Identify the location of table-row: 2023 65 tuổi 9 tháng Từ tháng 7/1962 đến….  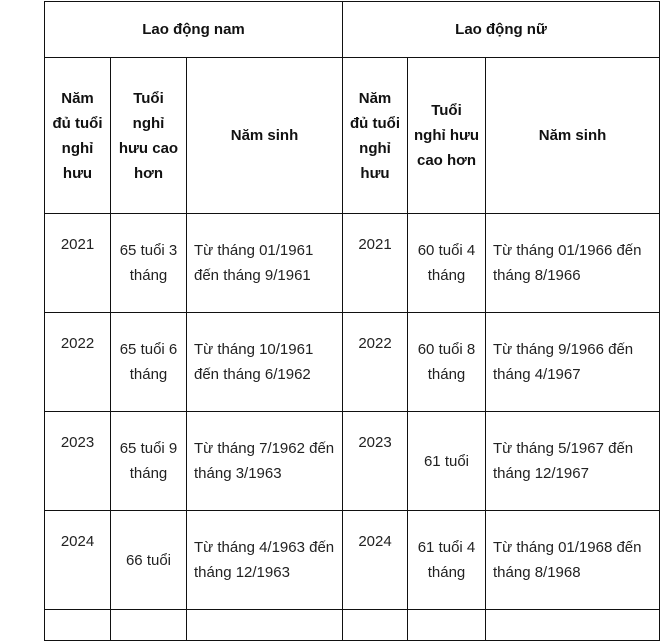
(352, 461).